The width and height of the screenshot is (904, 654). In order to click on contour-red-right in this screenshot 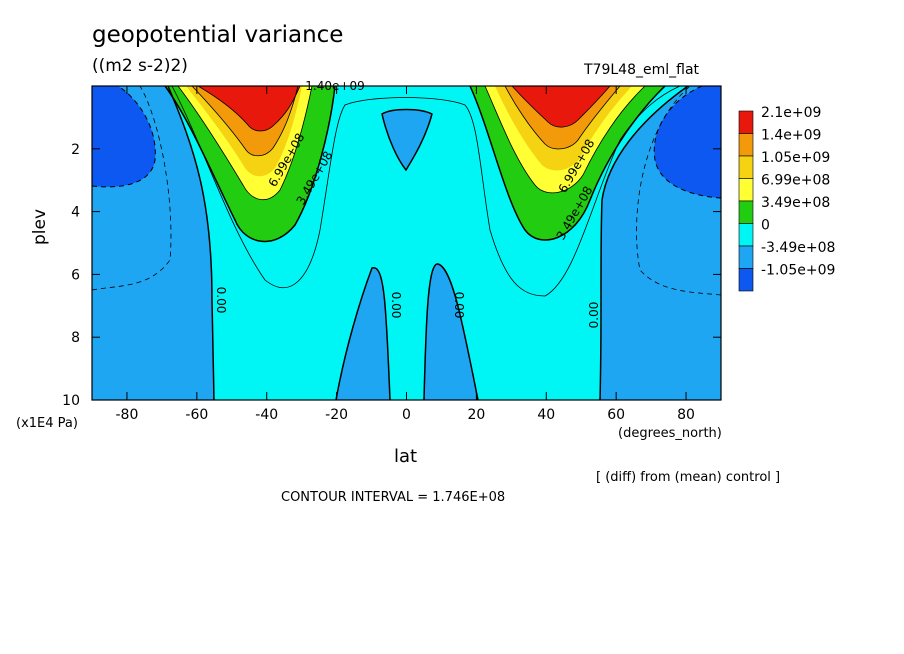, I will do `click(561, 107)`.